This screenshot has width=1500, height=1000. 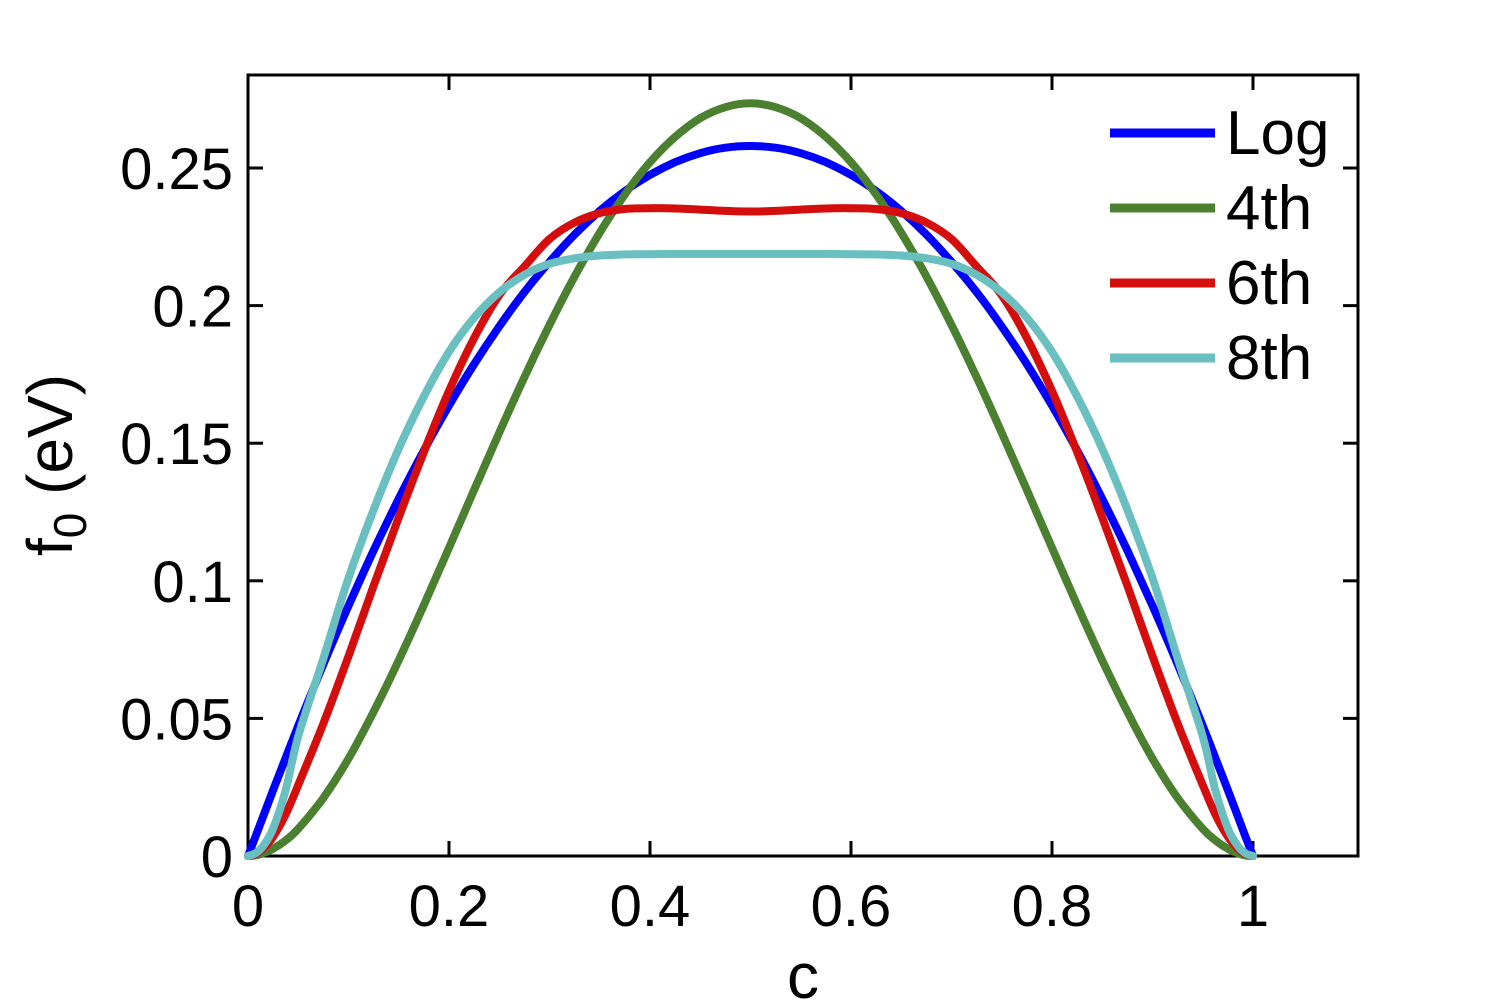 What do you see at coordinates (70, 526) in the screenshot?
I see `y-axis-label-subscript: 0` at bounding box center [70, 526].